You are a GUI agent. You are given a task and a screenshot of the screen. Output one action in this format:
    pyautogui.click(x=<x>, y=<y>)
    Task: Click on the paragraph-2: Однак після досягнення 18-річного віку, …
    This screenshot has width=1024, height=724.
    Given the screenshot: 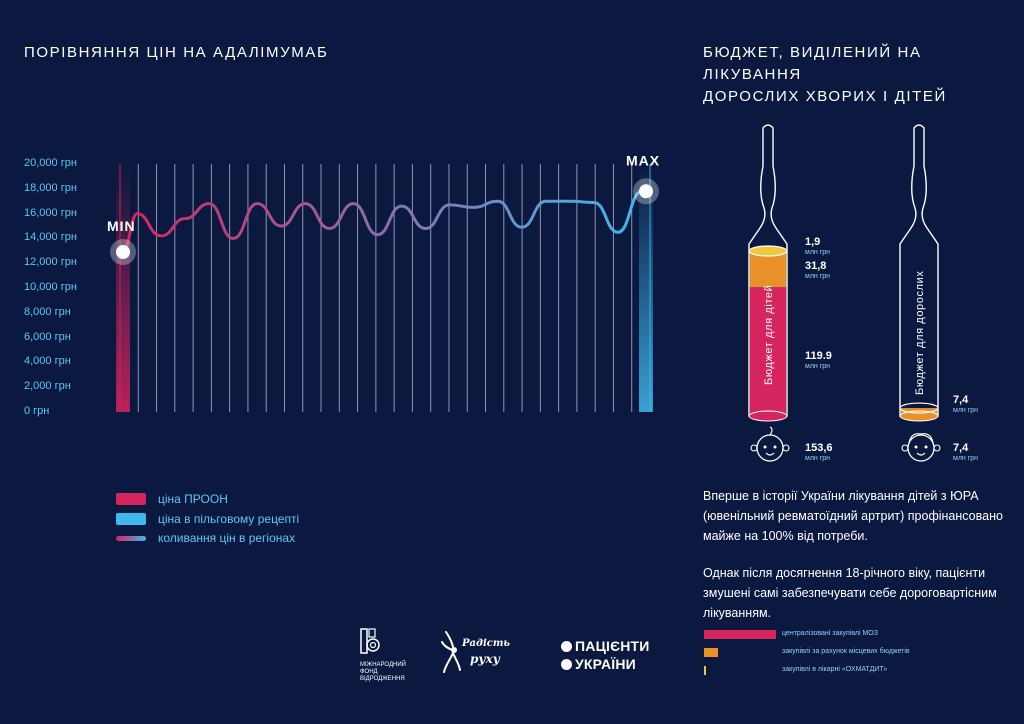 What is the action you would take?
    pyautogui.click(x=850, y=593)
    